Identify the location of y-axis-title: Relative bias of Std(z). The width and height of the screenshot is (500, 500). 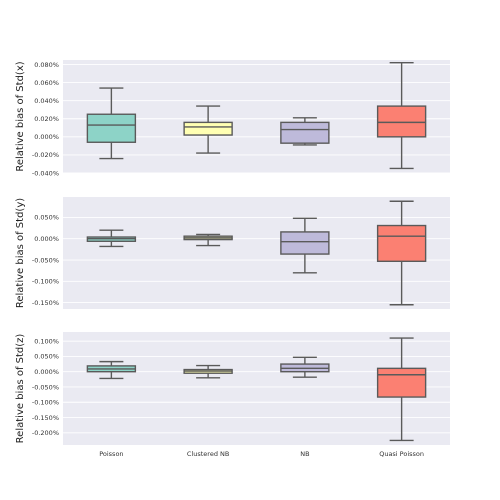
(20, 389).